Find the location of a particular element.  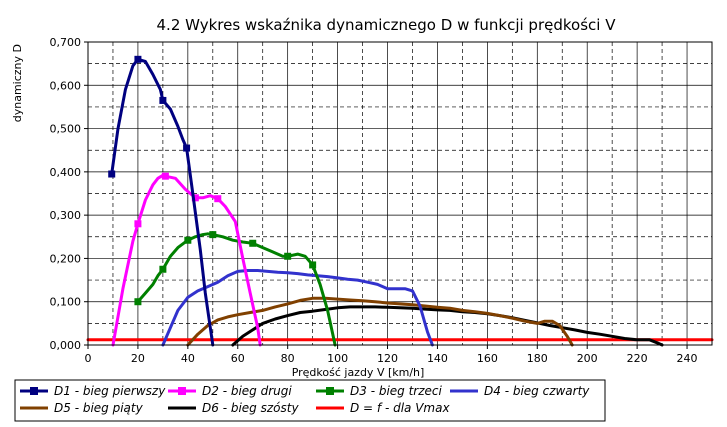

series-line-d2 is located at coordinates (186, 260).